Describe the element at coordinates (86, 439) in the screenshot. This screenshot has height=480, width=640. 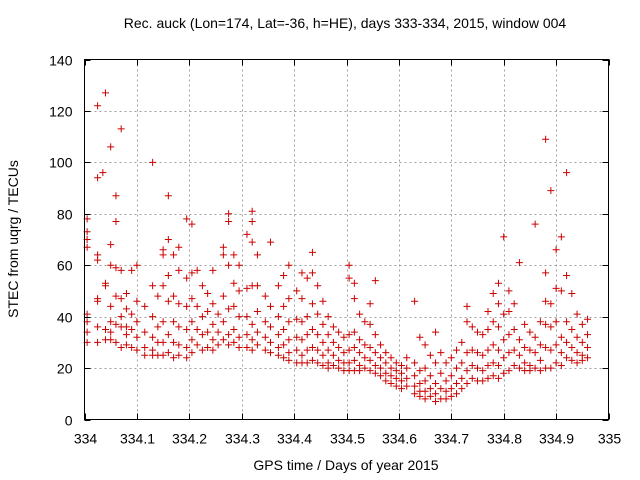
I see `x-tick-label: 334` at that location.